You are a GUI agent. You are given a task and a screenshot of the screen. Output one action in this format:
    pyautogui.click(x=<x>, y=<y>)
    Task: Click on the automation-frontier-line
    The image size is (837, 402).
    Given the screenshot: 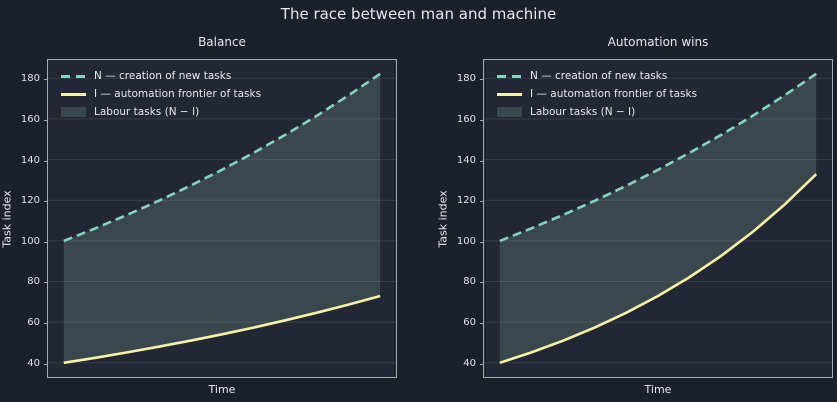 What is the action you would take?
    pyautogui.click(x=222, y=329)
    